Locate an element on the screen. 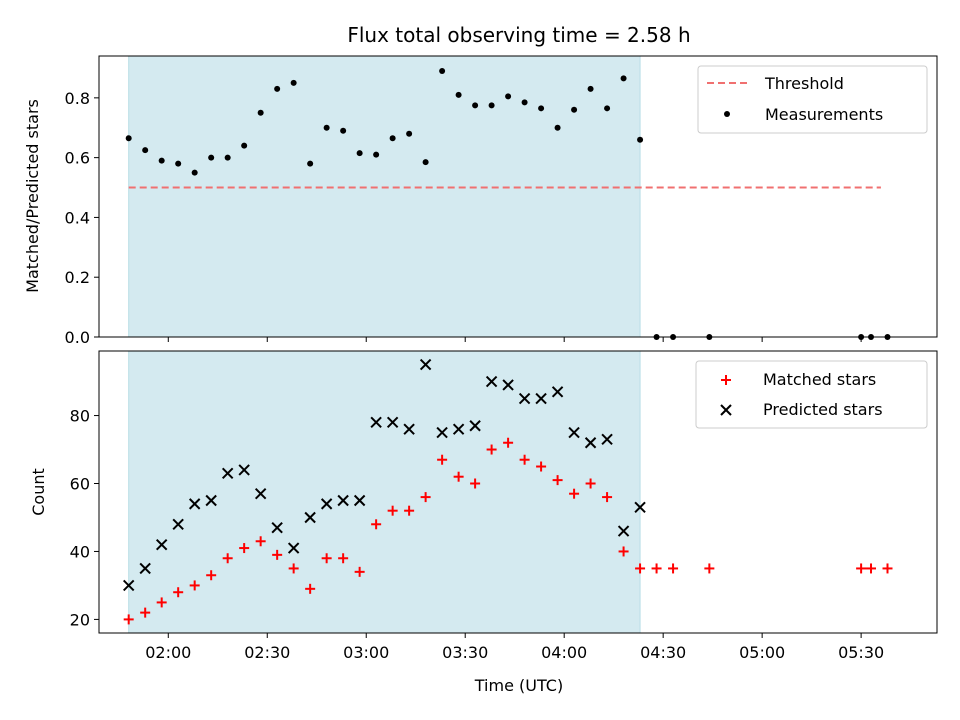 This screenshot has height=720, width=960. legend-top: Threshold Measurements is located at coordinates (812, 99).